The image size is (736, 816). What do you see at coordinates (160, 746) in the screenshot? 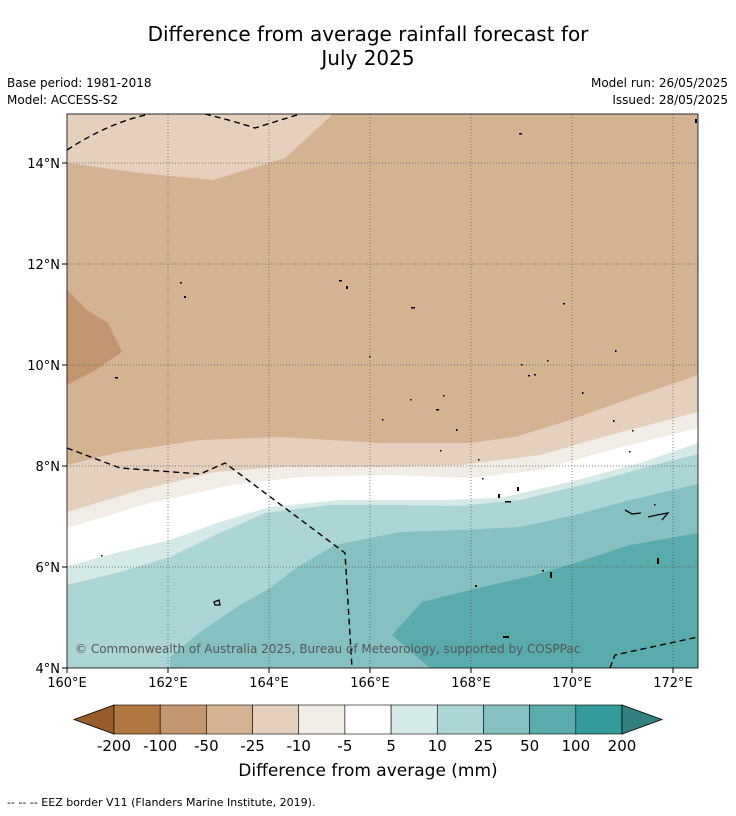
I see `colorbar-label: -100` at bounding box center [160, 746].